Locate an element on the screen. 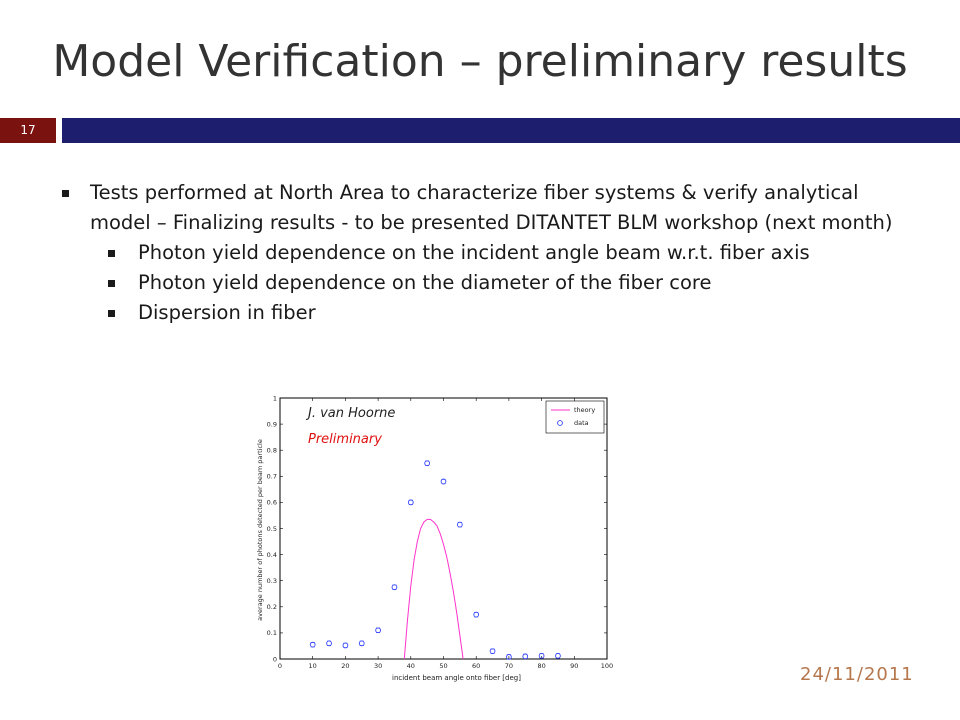 This screenshot has height=720, width=960. legend-theory-label: theory is located at coordinates (584, 410).